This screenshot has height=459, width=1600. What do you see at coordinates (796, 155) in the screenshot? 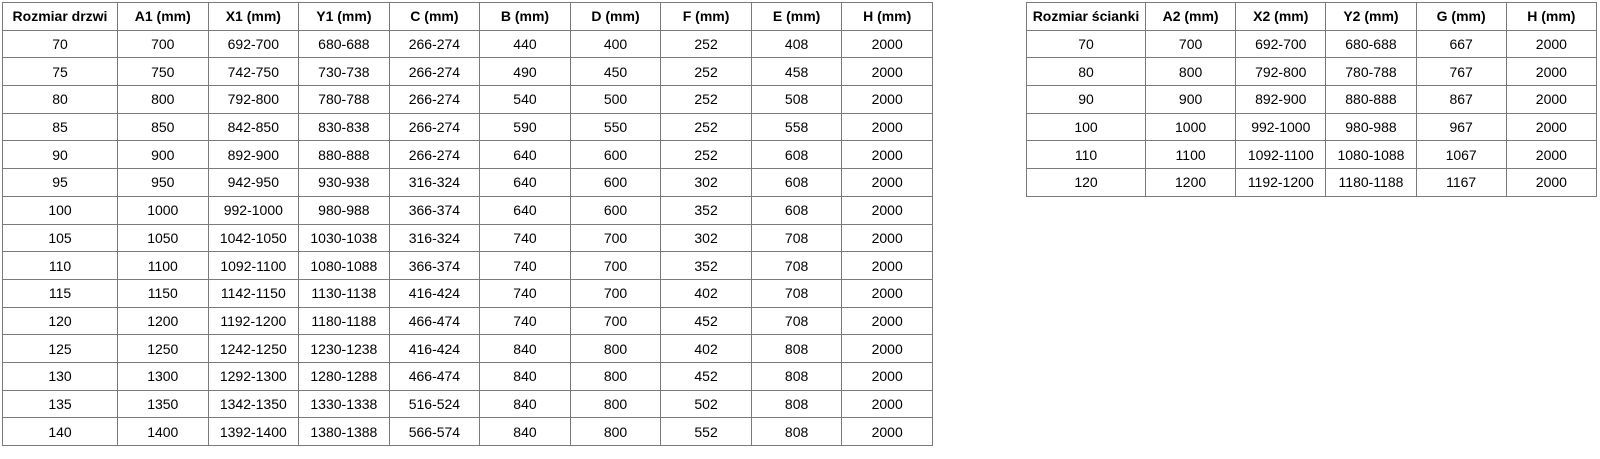
I see `table-cell: 608` at bounding box center [796, 155].